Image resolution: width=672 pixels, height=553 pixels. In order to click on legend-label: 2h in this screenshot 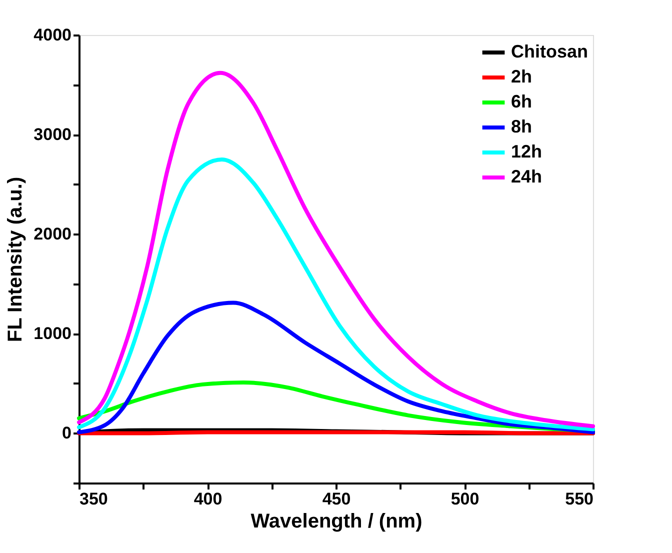, I will do `click(521, 76)`.